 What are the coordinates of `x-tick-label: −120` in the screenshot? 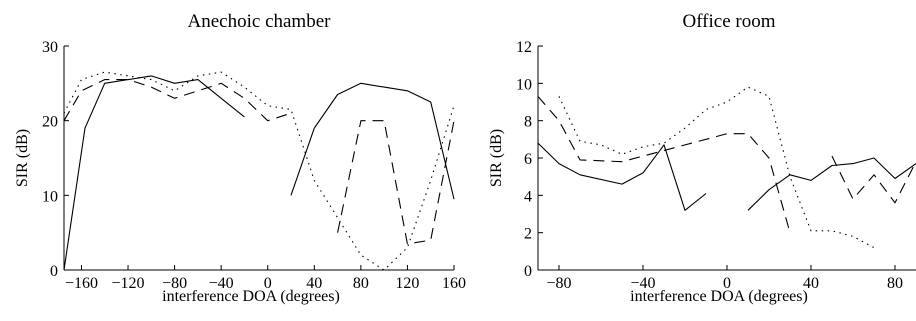 It's located at (128, 283).